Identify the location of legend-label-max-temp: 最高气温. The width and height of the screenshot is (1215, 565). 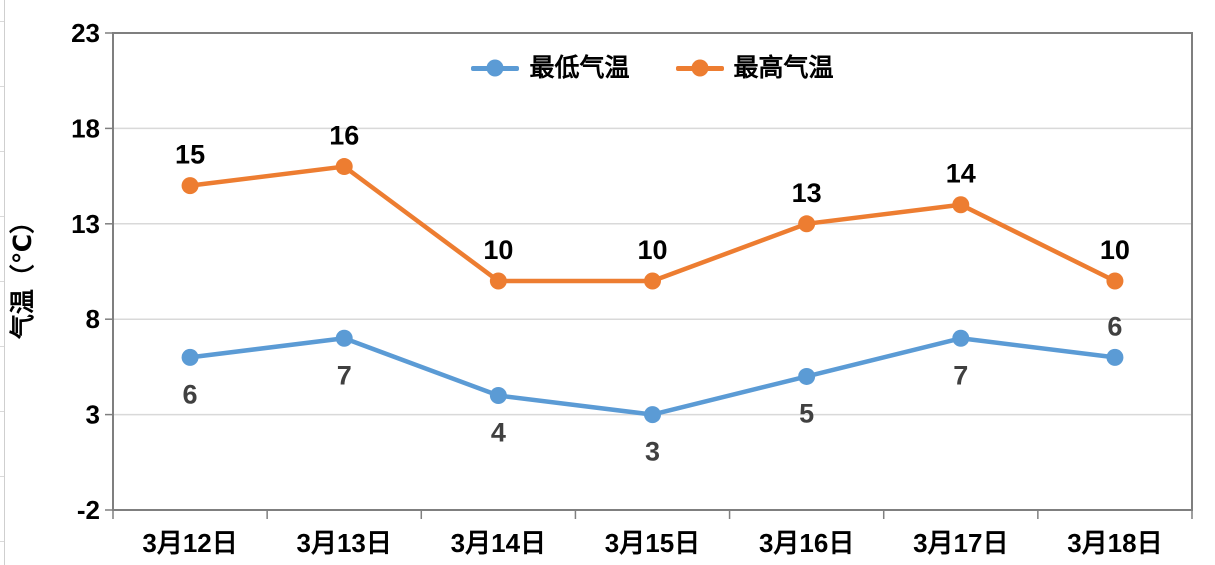
(783, 67).